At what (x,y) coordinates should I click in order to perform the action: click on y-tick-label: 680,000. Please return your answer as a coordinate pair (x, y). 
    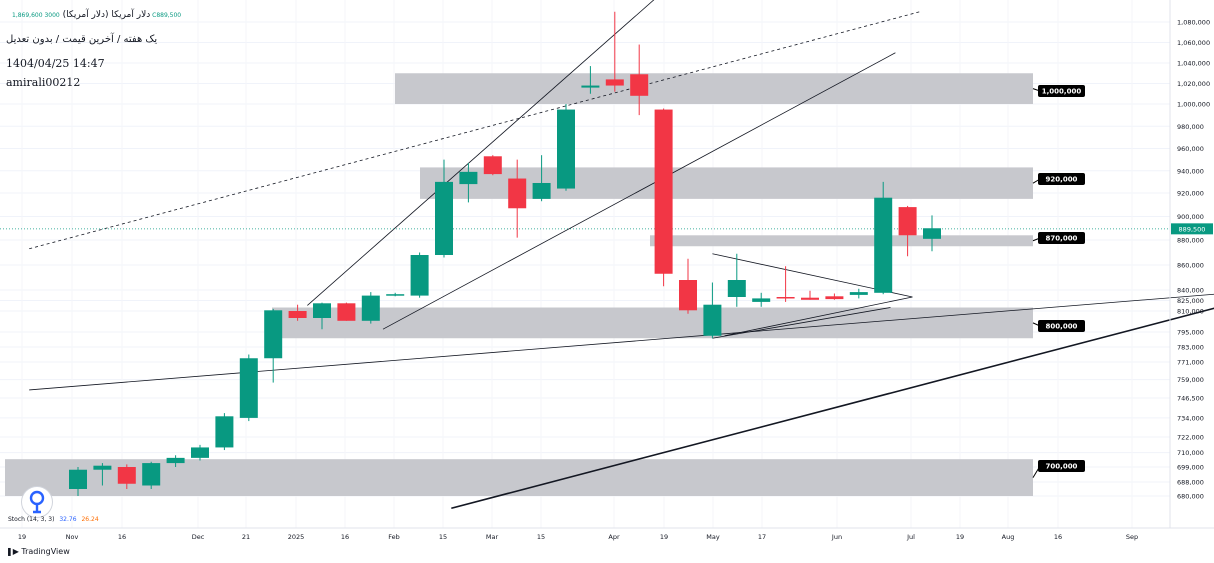
    Looking at the image, I should click on (1190, 497).